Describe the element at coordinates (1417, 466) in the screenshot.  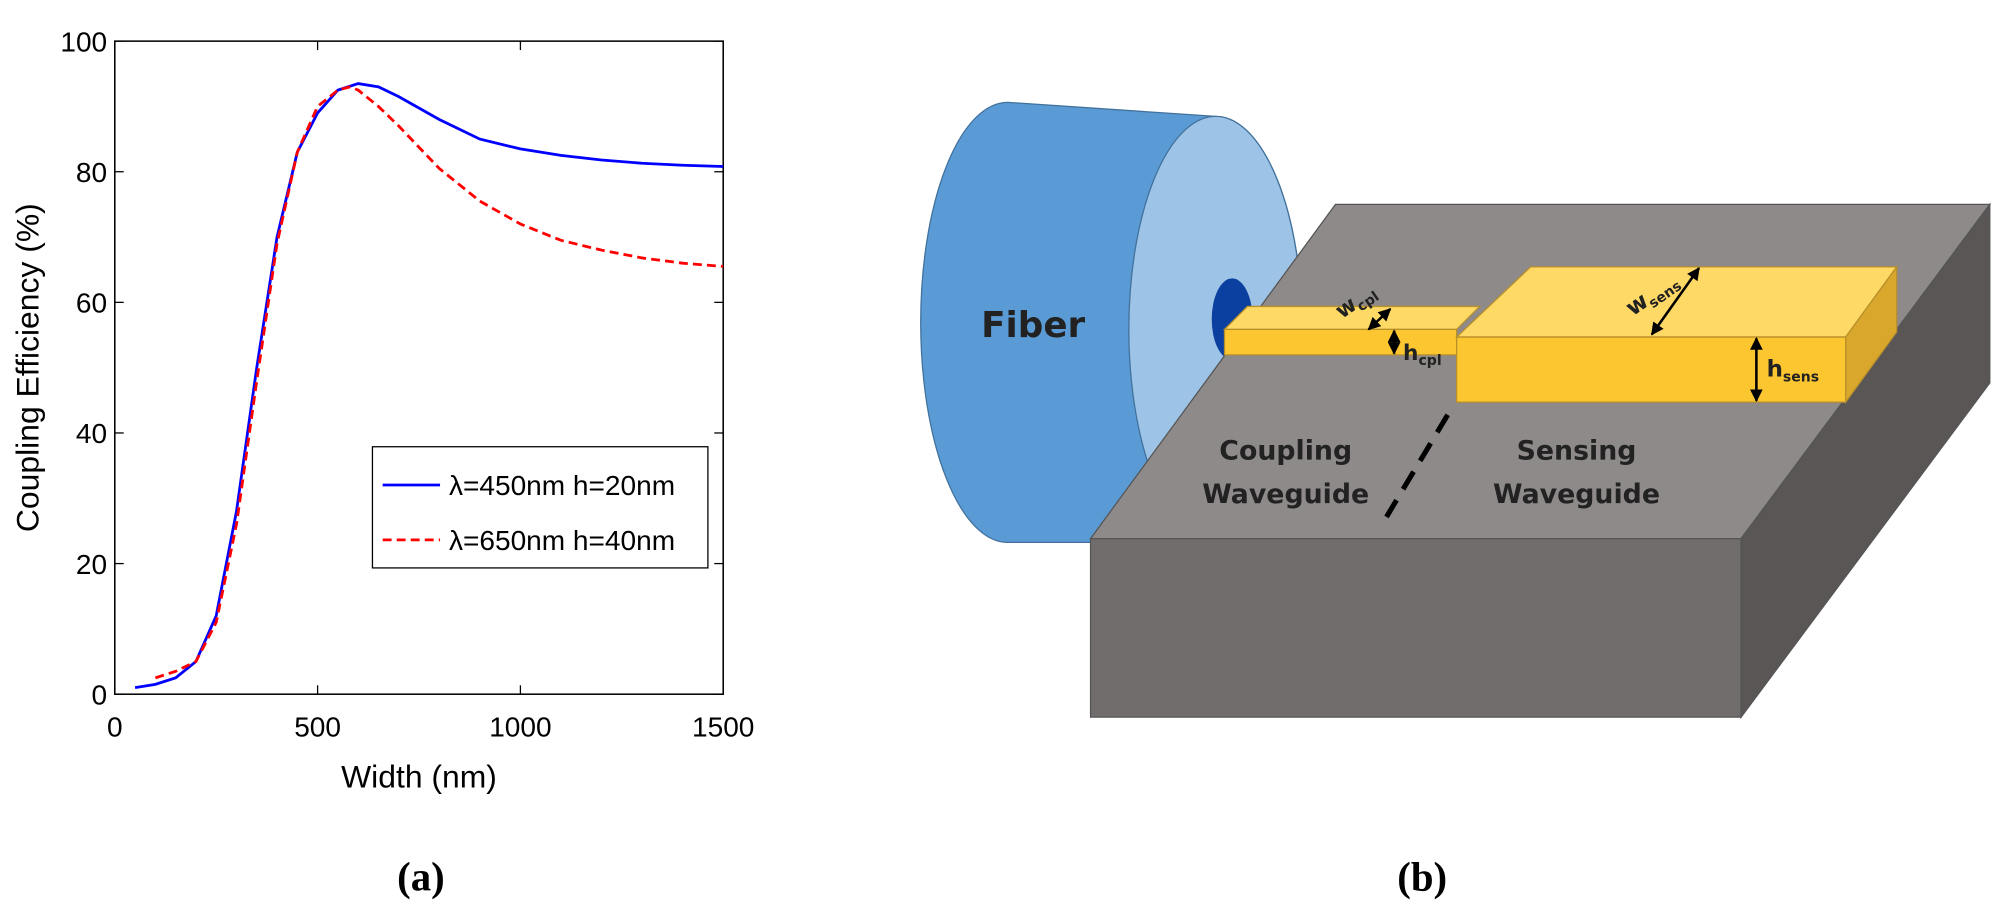
I see `divider` at that location.